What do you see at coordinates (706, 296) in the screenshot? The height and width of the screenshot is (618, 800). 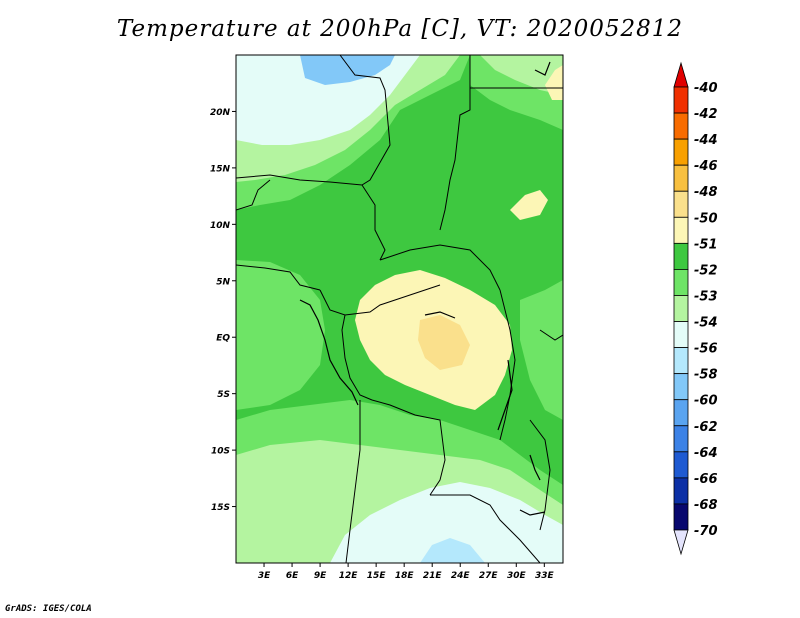 I see `colorbar-label: -53` at bounding box center [706, 296].